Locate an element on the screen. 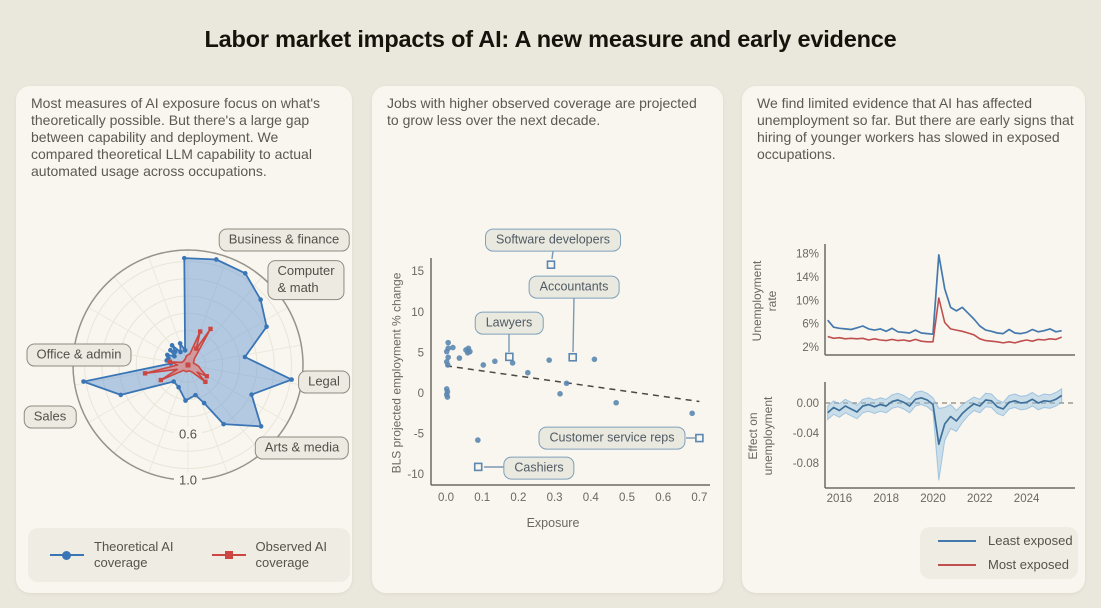 This screenshot has height=608, width=1101. svg-text: 2022 is located at coordinates (980, 499).